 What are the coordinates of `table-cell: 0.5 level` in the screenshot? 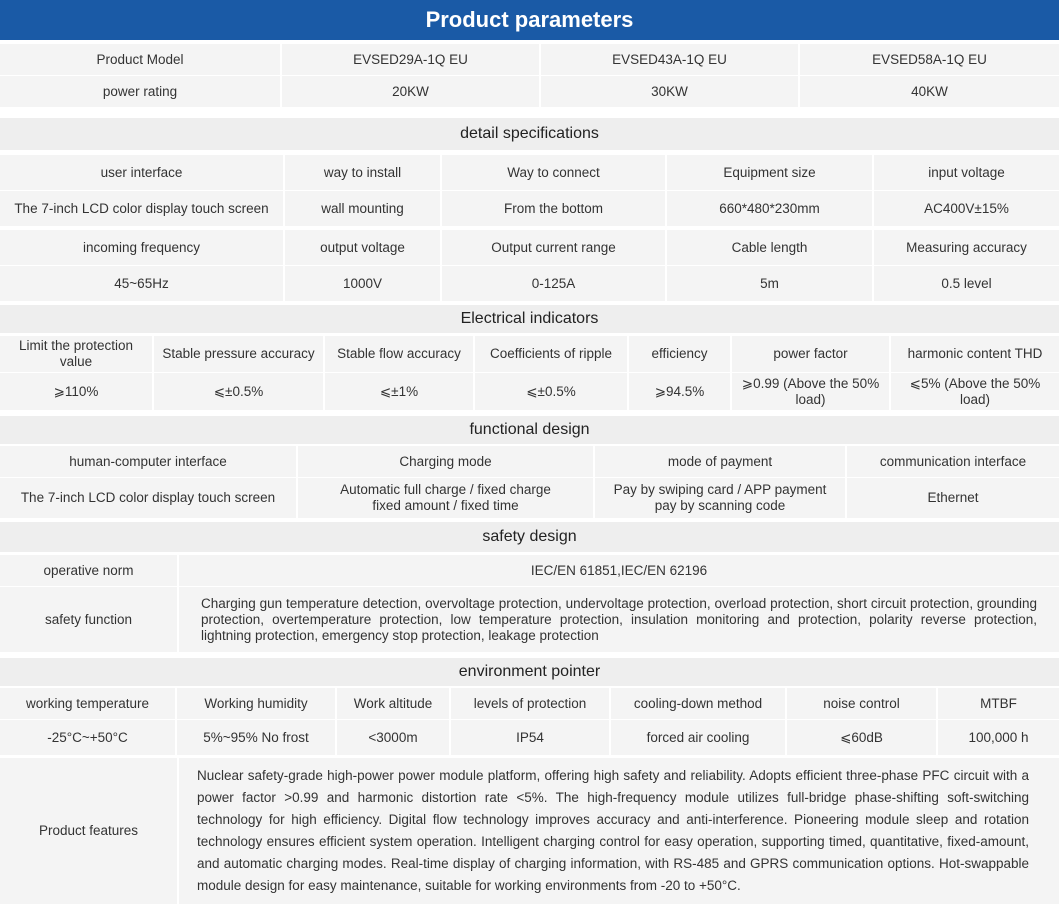 It's located at (966, 283).